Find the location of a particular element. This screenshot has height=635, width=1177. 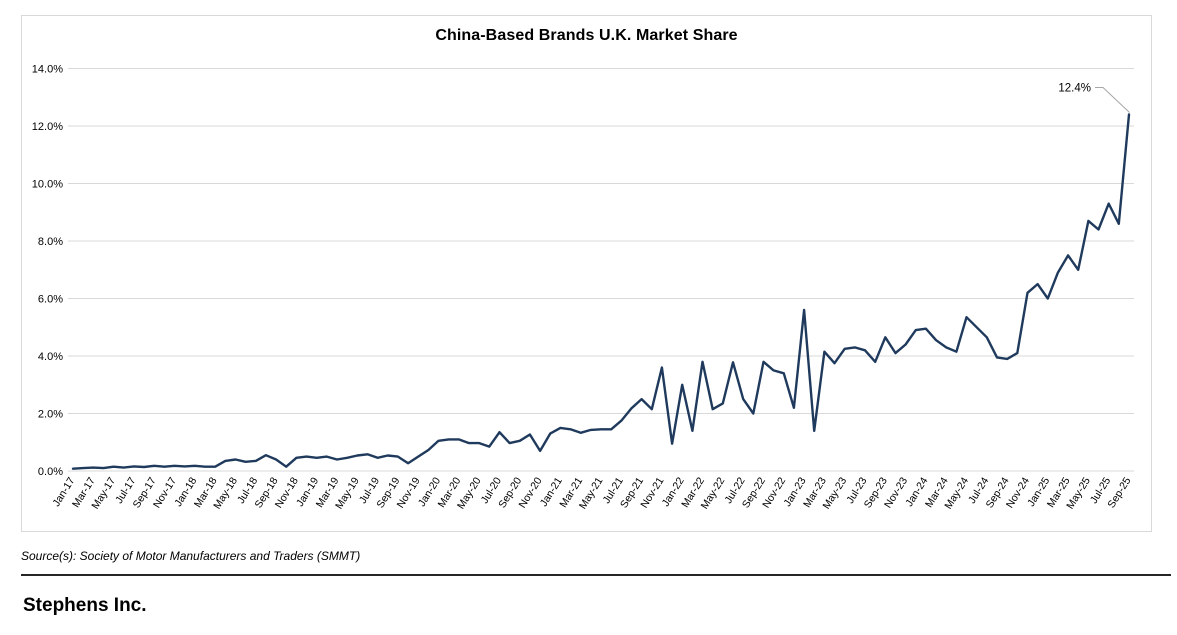

y-axis-tick-label: 10.0% is located at coordinates (47, 185).